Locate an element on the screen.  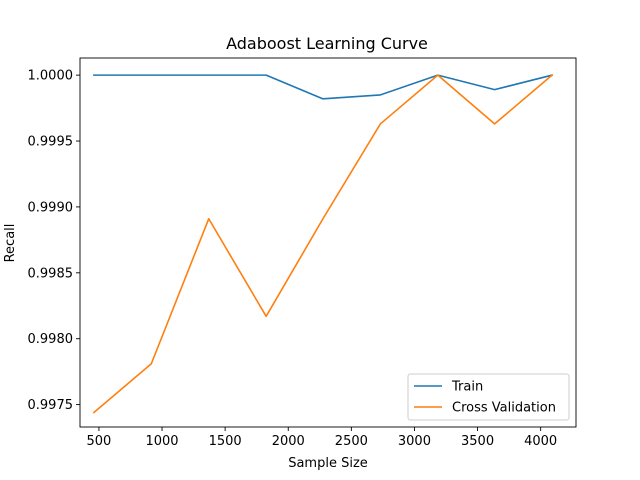
y-tick-label-5: 1.0000 is located at coordinates (51, 76).